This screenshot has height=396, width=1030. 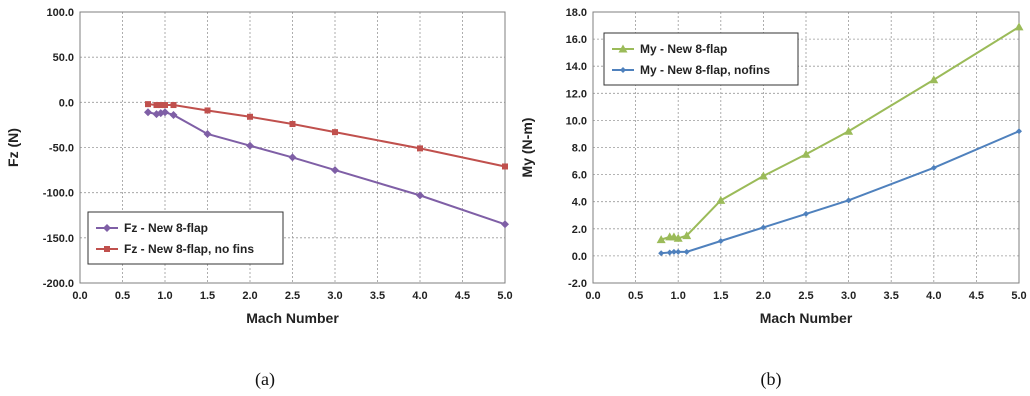 I want to click on series-1-group, so click(x=326, y=168).